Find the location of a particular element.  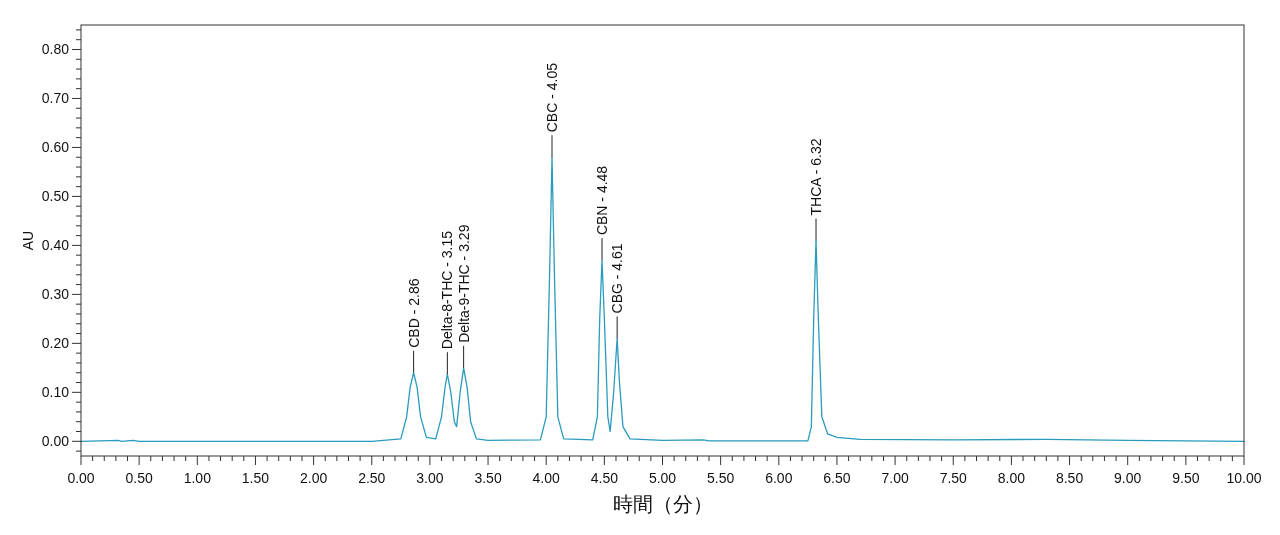

x-tick-label: 2.00 is located at coordinates (313, 478).